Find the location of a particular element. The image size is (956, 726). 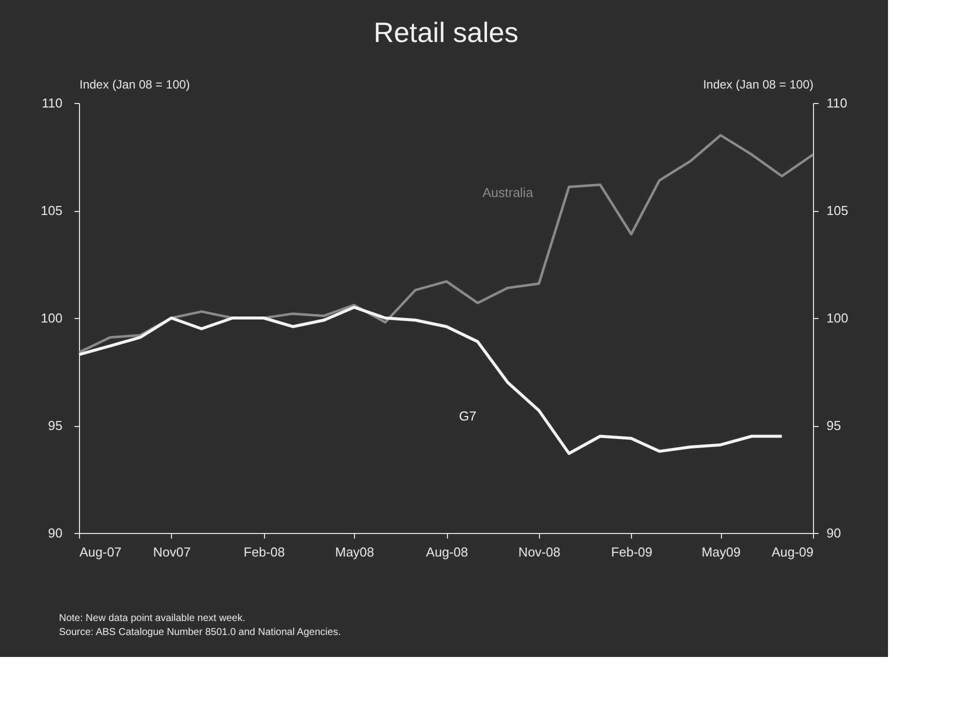

y2-tick-label: 95 is located at coordinates (833, 425).